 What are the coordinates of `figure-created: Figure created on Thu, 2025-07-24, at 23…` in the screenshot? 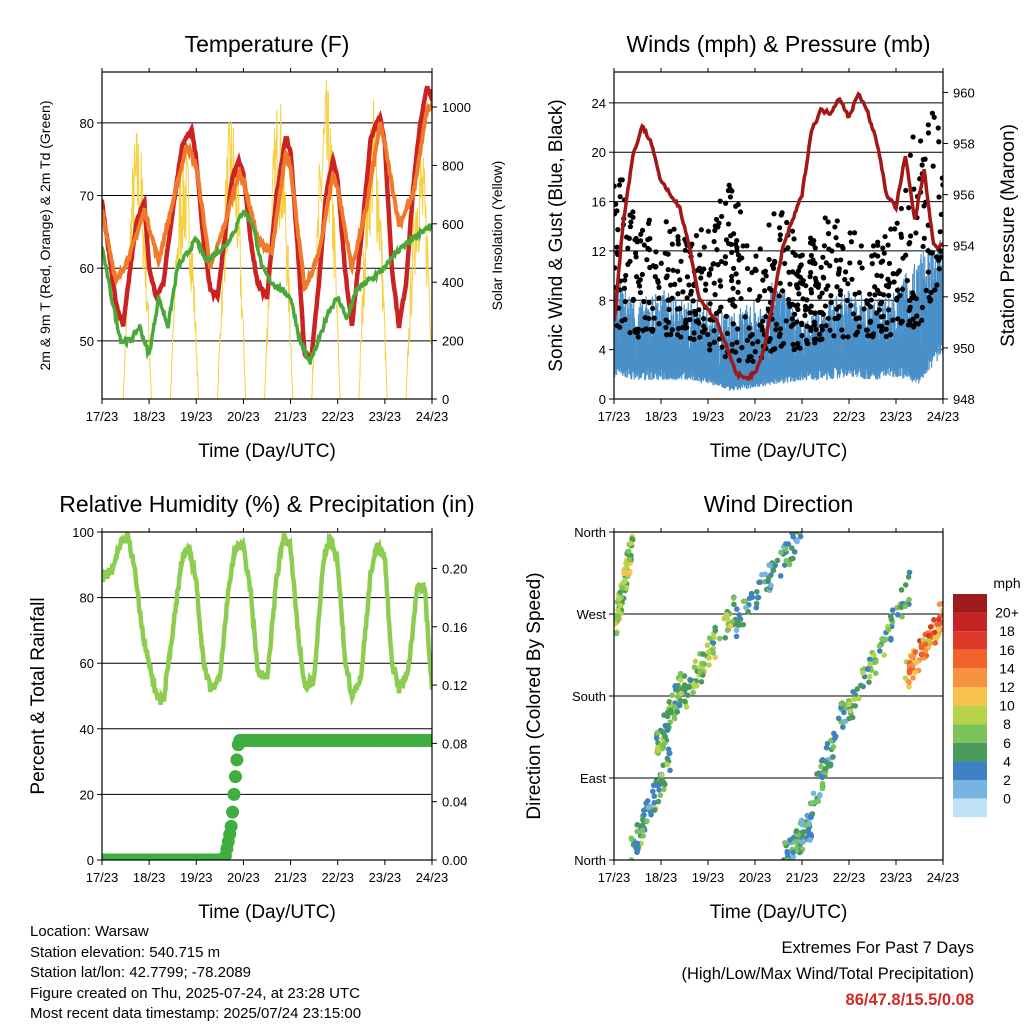 It's located at (195, 993).